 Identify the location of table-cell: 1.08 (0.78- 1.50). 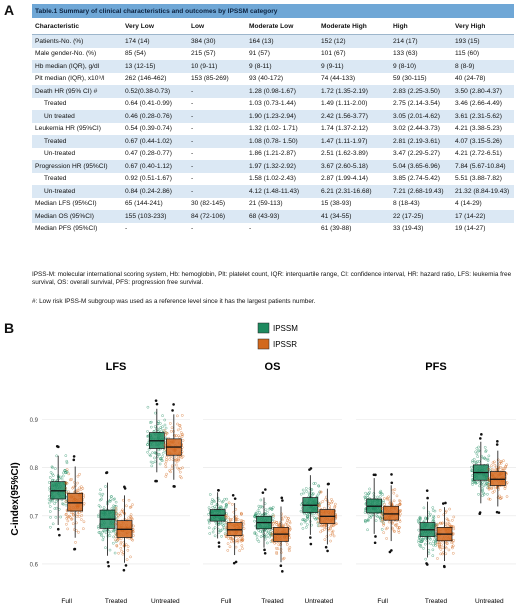
(282, 141).